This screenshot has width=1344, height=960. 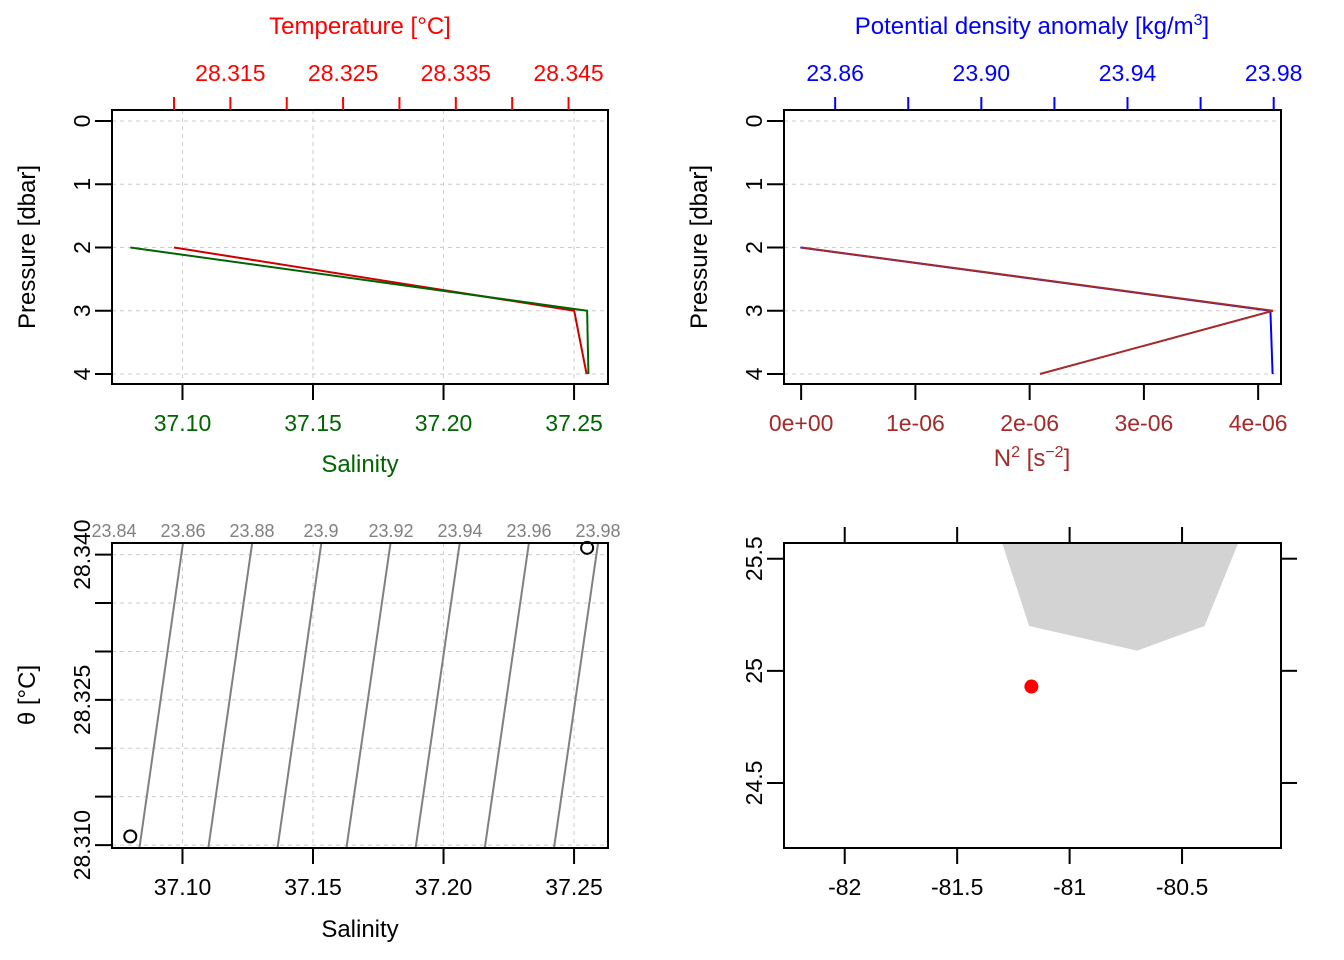 What do you see at coordinates (1069, 887) in the screenshot?
I see `x-tick-label-longitude: -81` at bounding box center [1069, 887].